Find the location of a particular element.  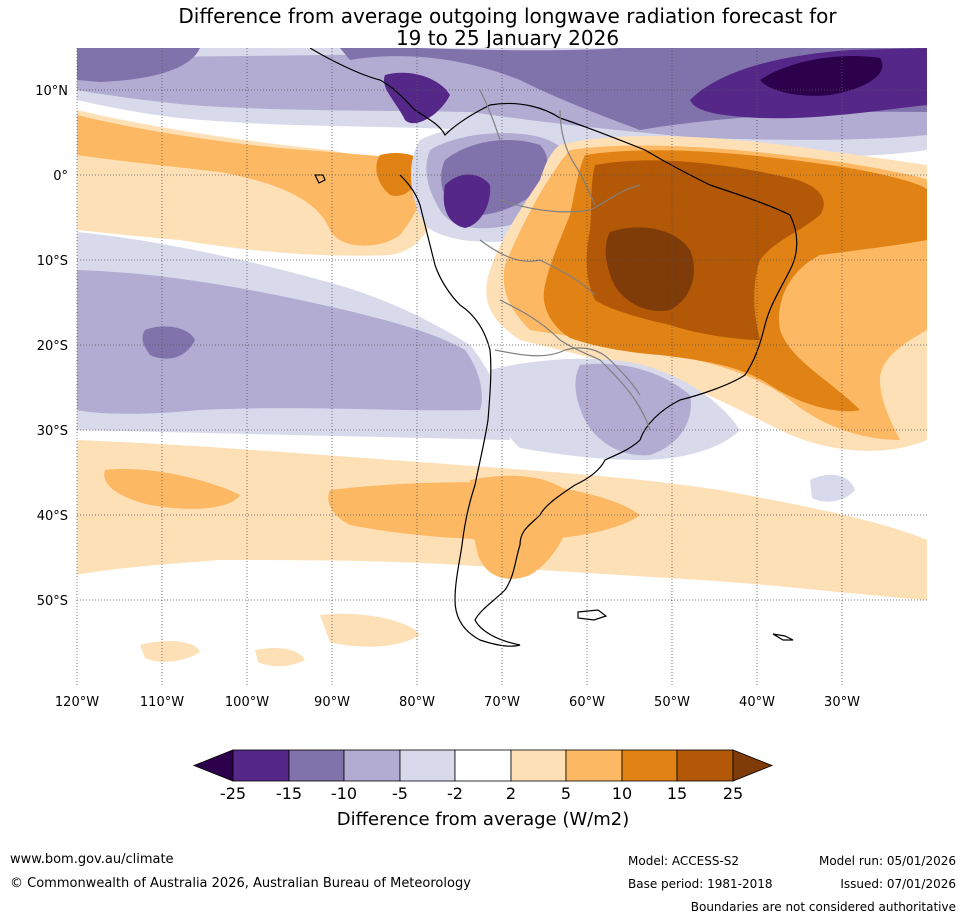

lon-label: 80°W is located at coordinates (417, 702).